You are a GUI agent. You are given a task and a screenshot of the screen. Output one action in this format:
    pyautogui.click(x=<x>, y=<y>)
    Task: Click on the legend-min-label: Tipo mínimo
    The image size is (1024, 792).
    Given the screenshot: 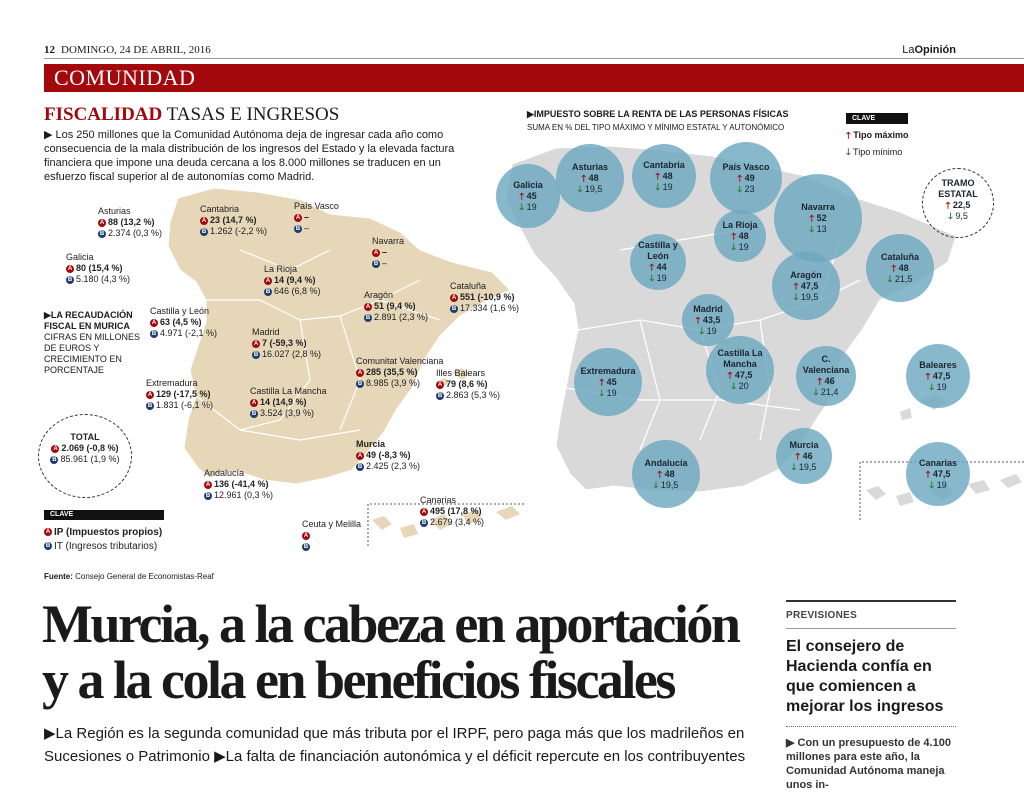 What is the action you would take?
    pyautogui.click(x=878, y=152)
    